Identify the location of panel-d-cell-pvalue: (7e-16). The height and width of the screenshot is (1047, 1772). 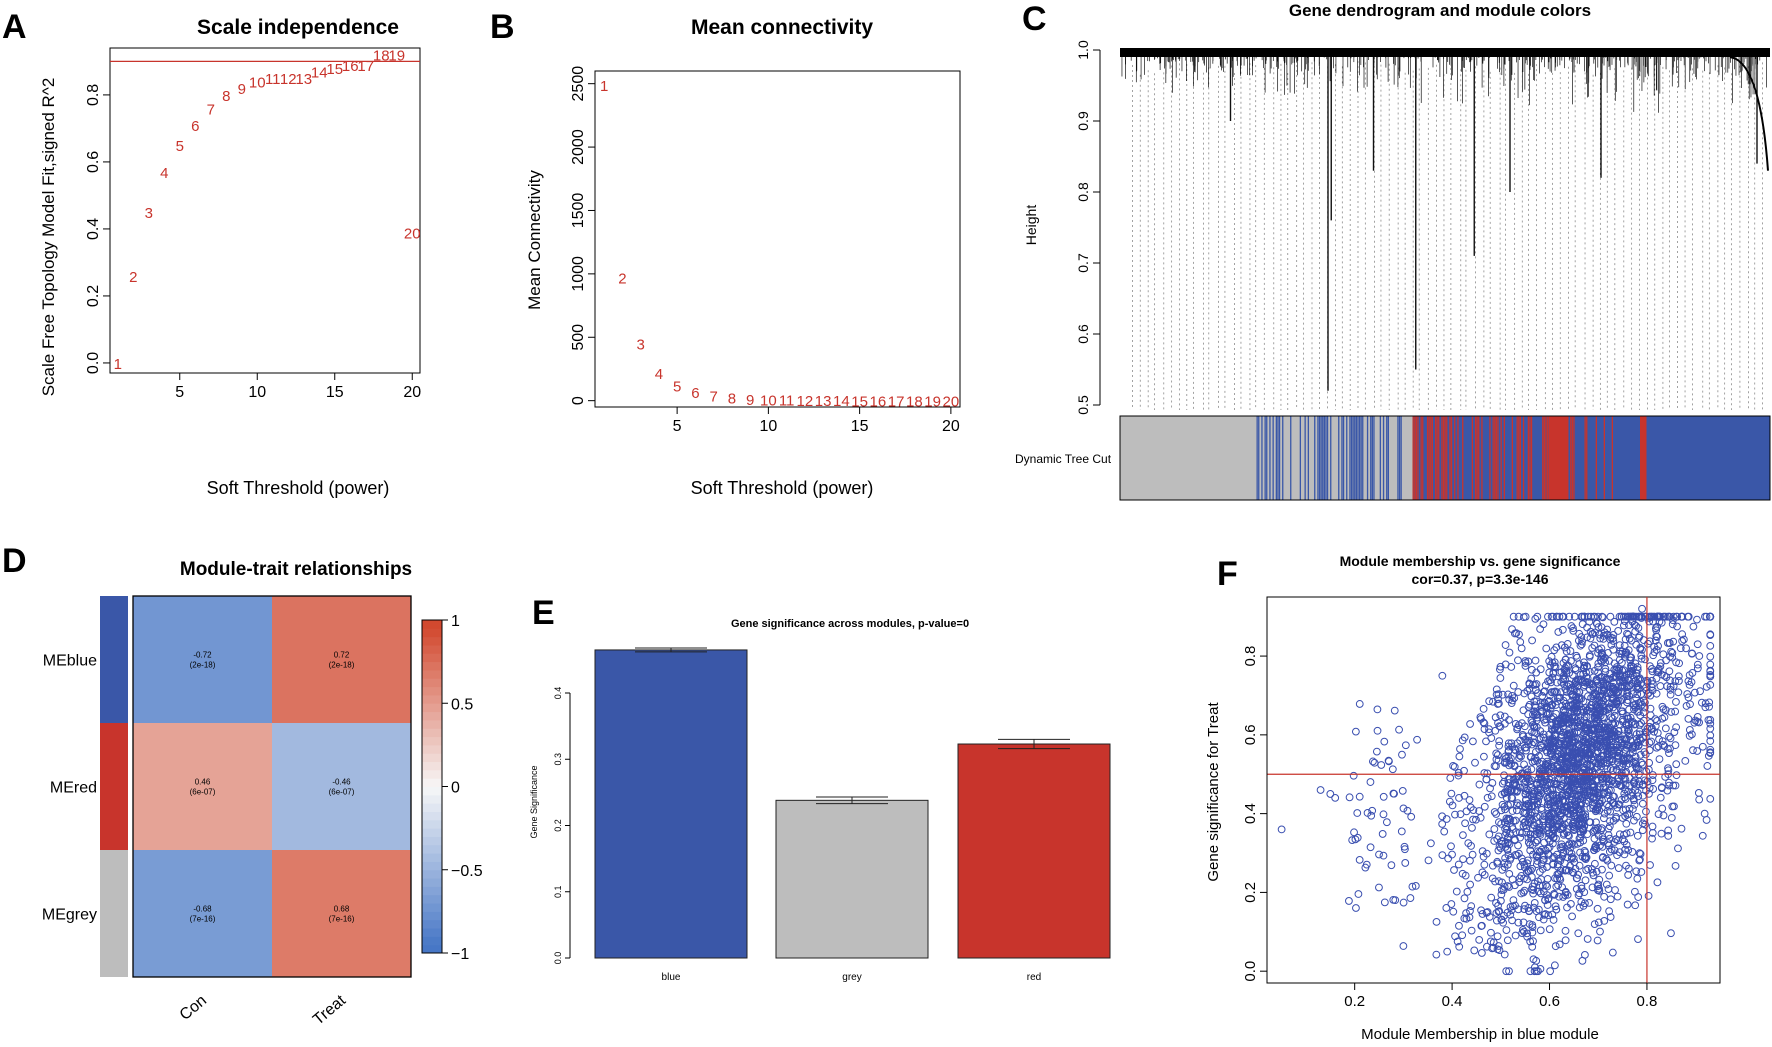
(342, 919).